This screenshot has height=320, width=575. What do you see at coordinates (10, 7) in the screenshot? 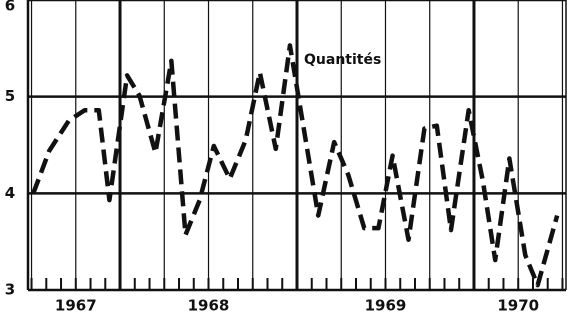
I see `y-tick-label: 6` at bounding box center [10, 7].